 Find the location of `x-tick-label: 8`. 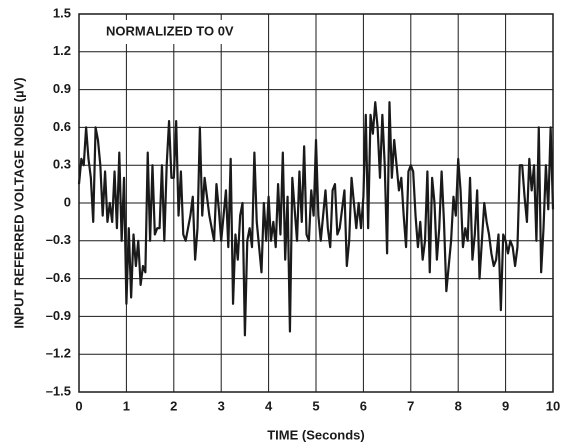

x-tick-label: 8 is located at coordinates (458, 405).